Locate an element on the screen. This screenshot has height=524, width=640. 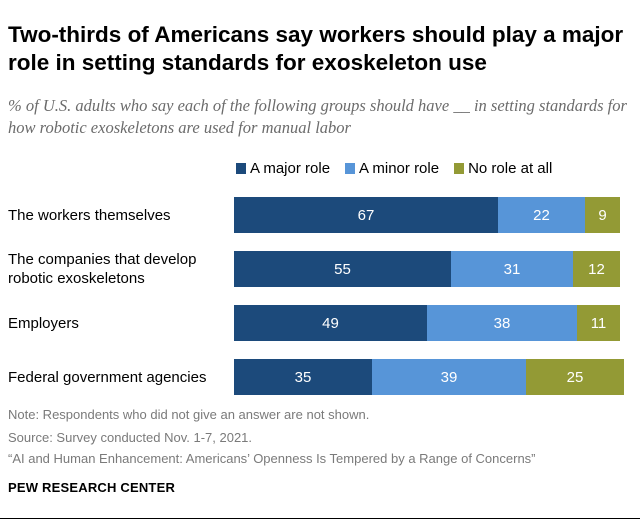
data-label: 12 is located at coordinates (596, 269).